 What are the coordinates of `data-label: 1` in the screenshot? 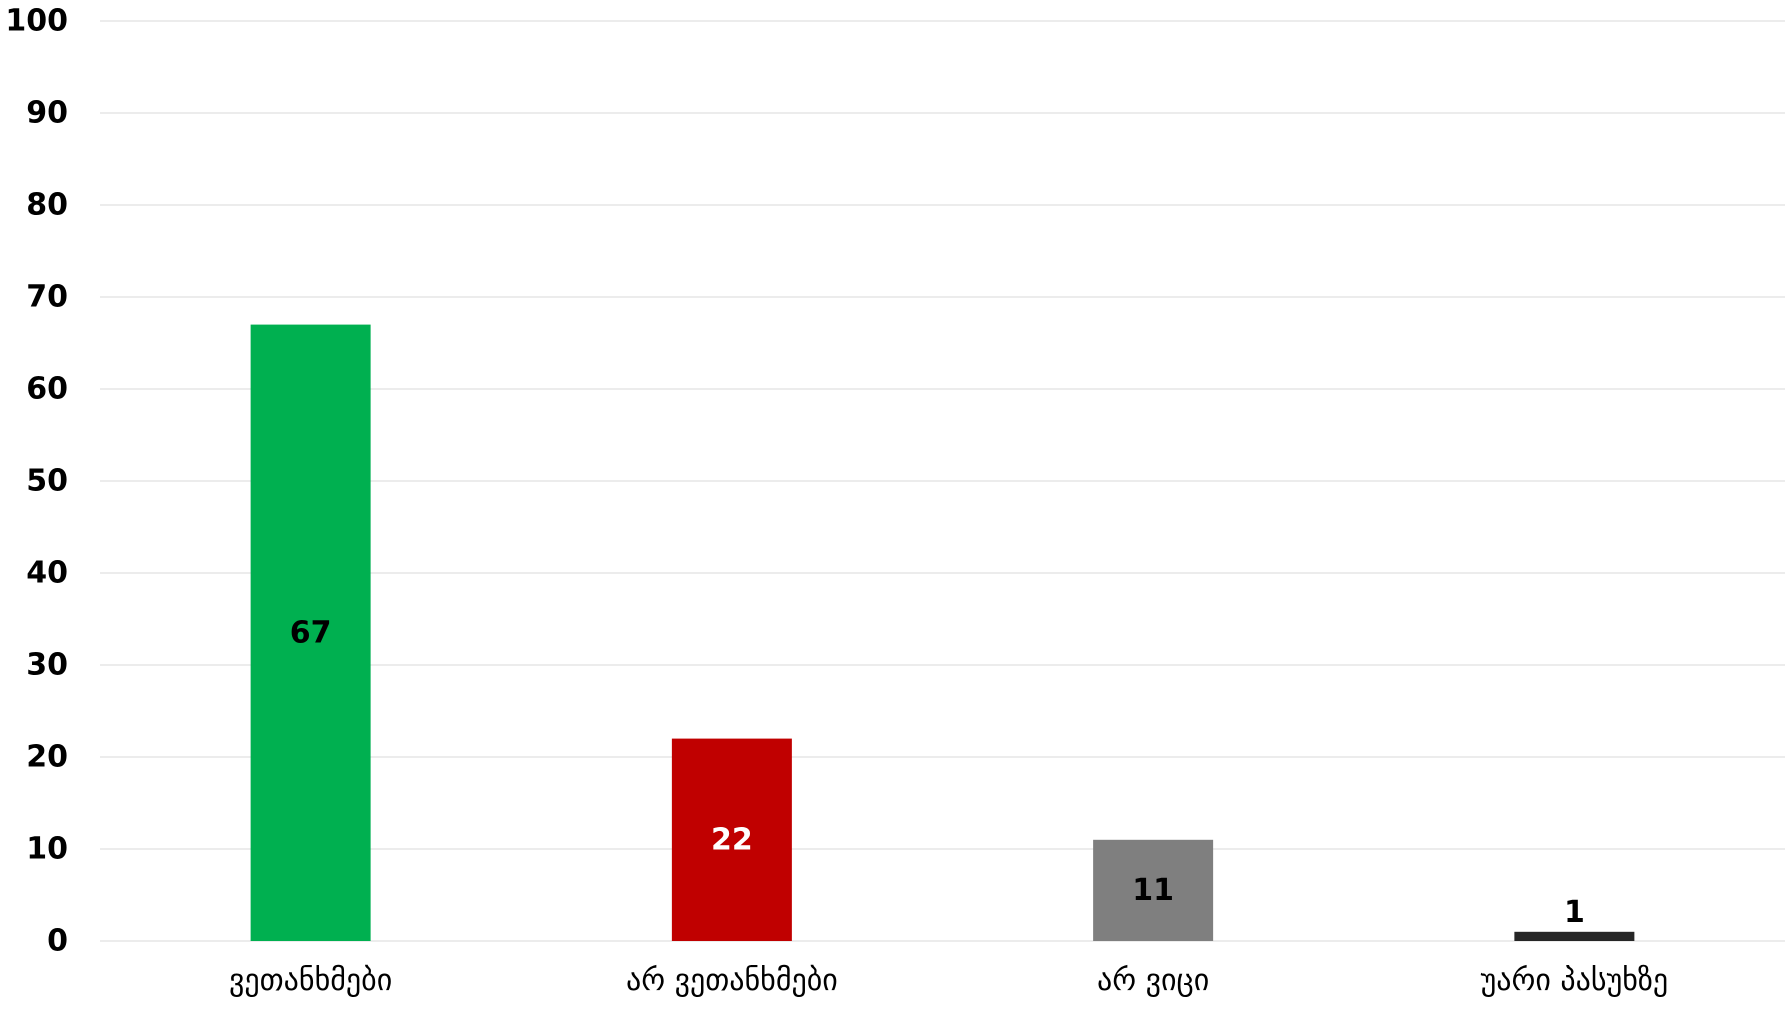 It's located at (1574, 912).